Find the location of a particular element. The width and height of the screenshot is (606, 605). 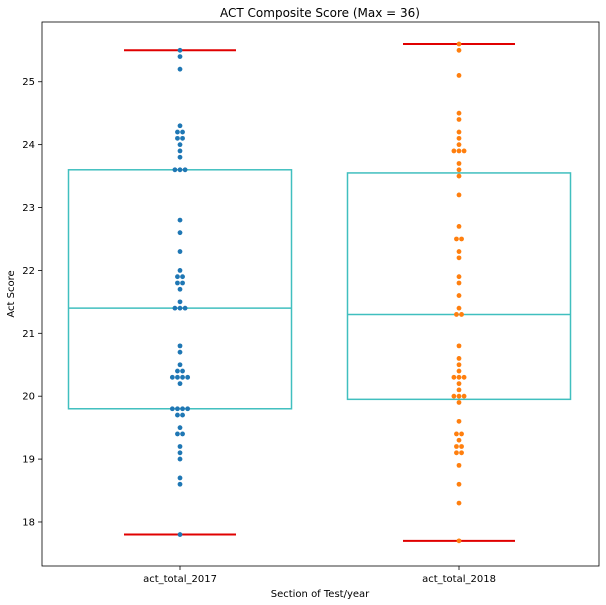

x-axis: act_total_2017 act_total_2018 is located at coordinates (319, 575).